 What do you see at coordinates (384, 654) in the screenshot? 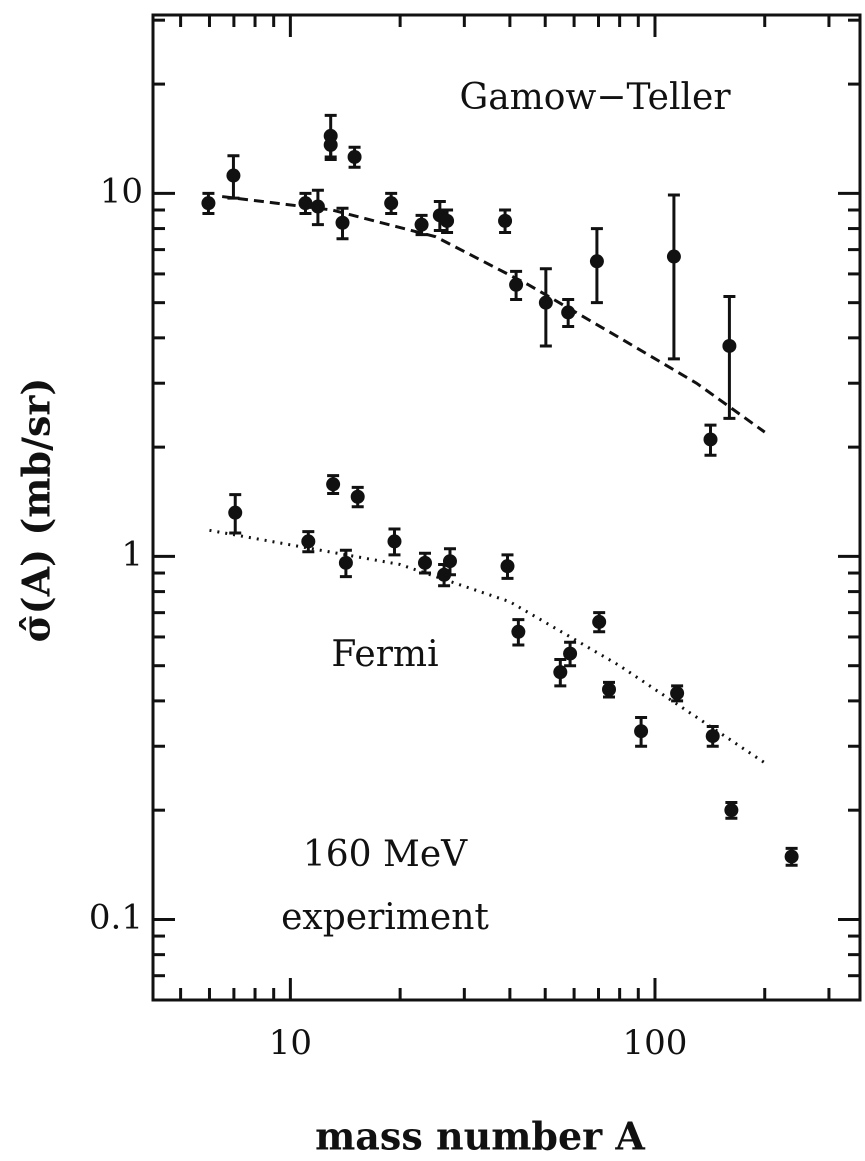
I see `series-label: Fermi` at bounding box center [384, 654].